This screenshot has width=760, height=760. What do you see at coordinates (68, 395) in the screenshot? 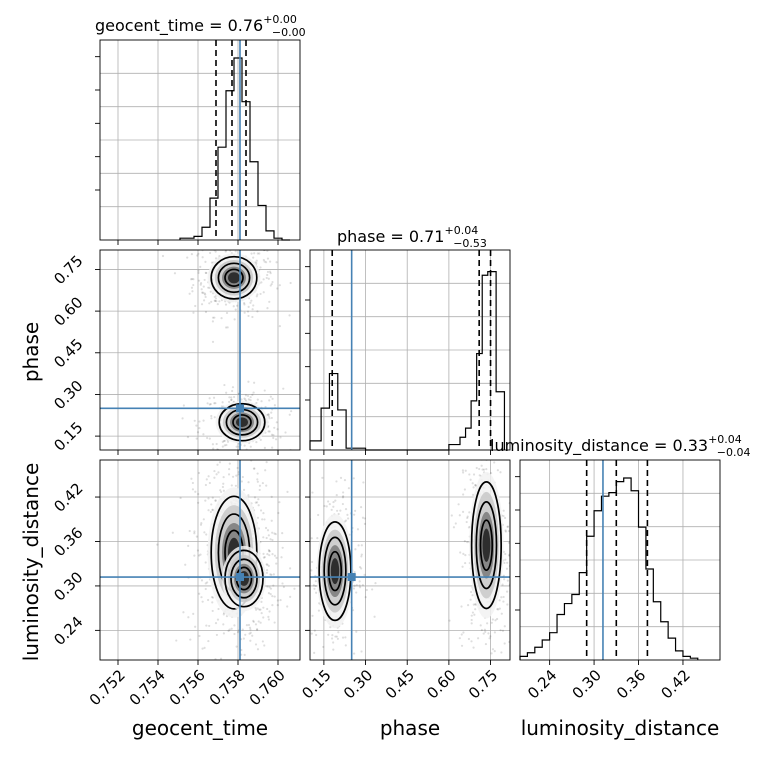
I see `ytick-label-phase-1: 0.30` at bounding box center [68, 395].